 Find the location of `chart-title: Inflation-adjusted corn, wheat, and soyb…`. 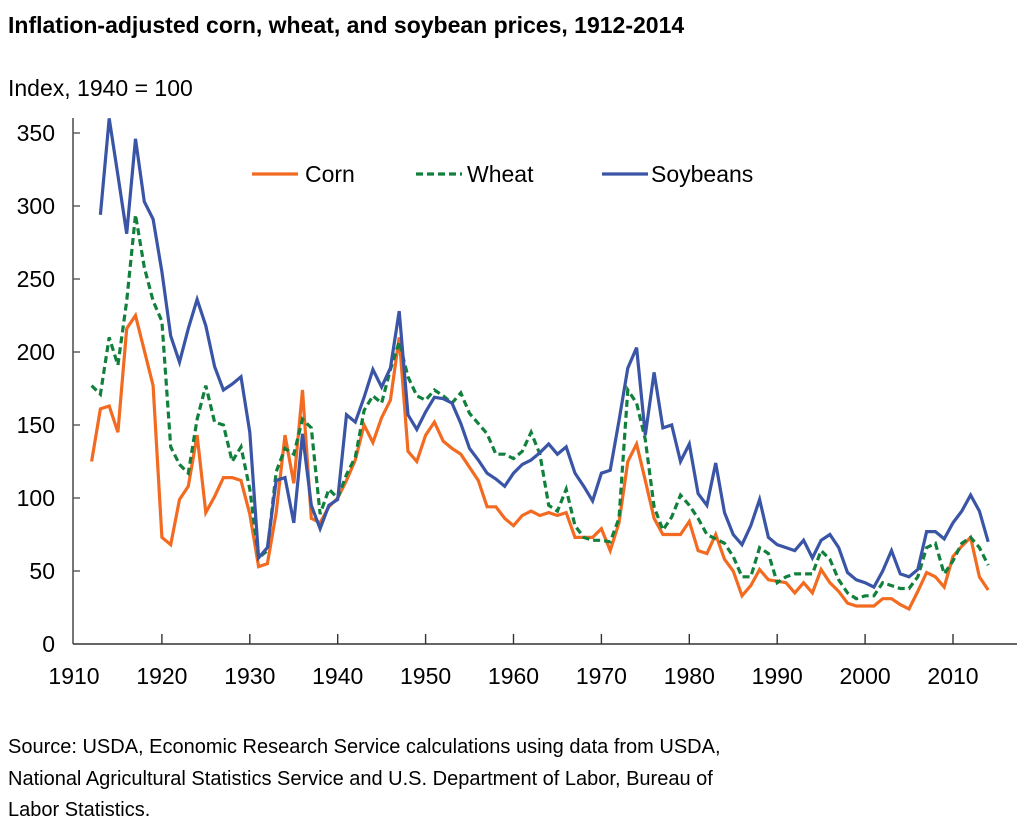

chart-title: Inflation-adjusted corn, wheat, and soyb… is located at coordinates (346, 25).